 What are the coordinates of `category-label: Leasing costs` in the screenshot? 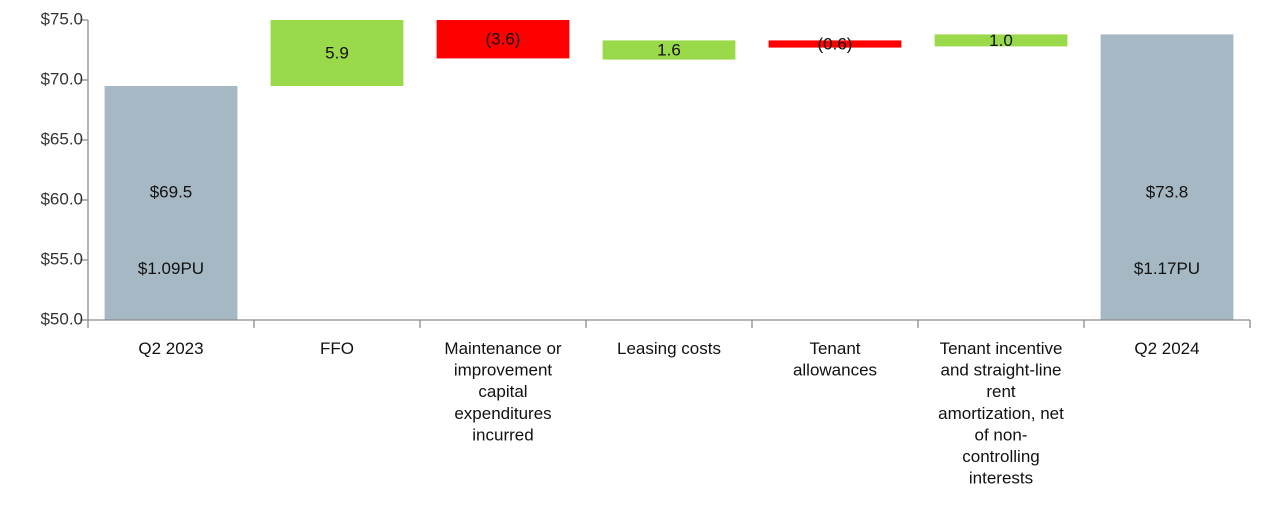 It's located at (669, 348).